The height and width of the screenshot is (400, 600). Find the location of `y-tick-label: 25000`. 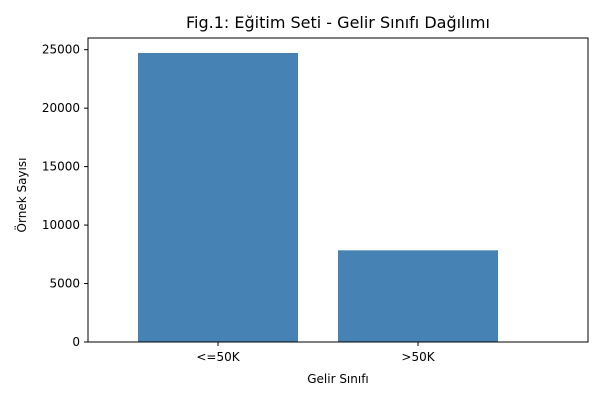

y-tick-label: 25000 is located at coordinates (61, 50).